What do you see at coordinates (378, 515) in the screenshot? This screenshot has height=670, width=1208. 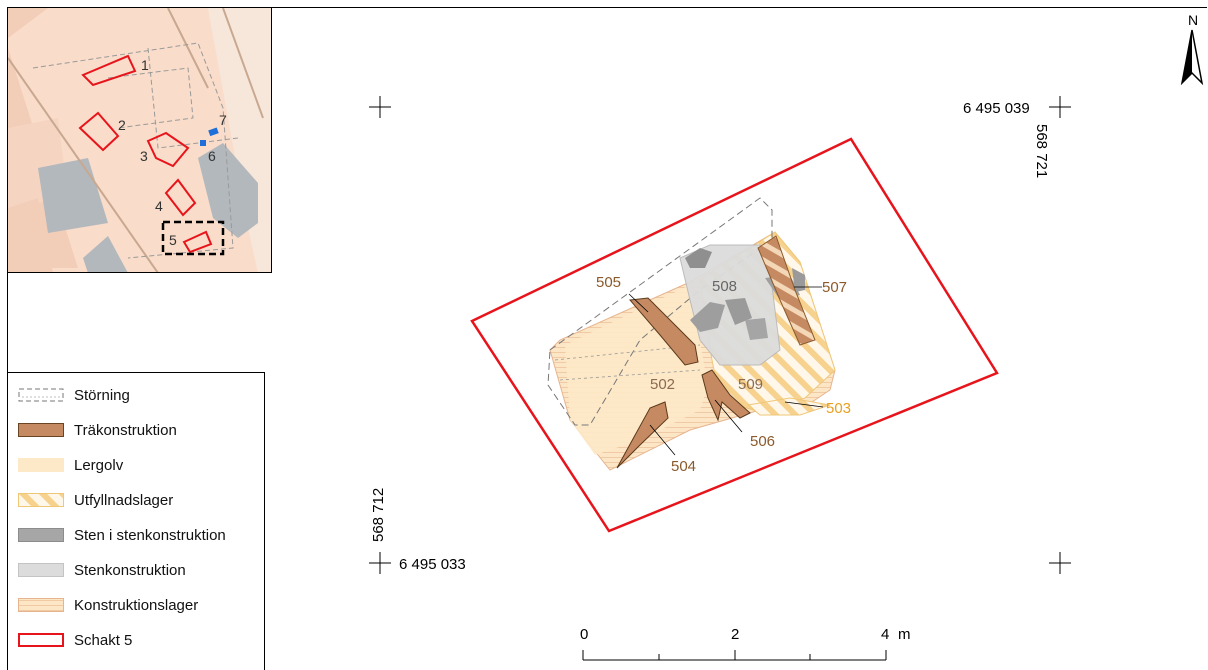 I see `coord-easting-bottom: 568 712` at bounding box center [378, 515].